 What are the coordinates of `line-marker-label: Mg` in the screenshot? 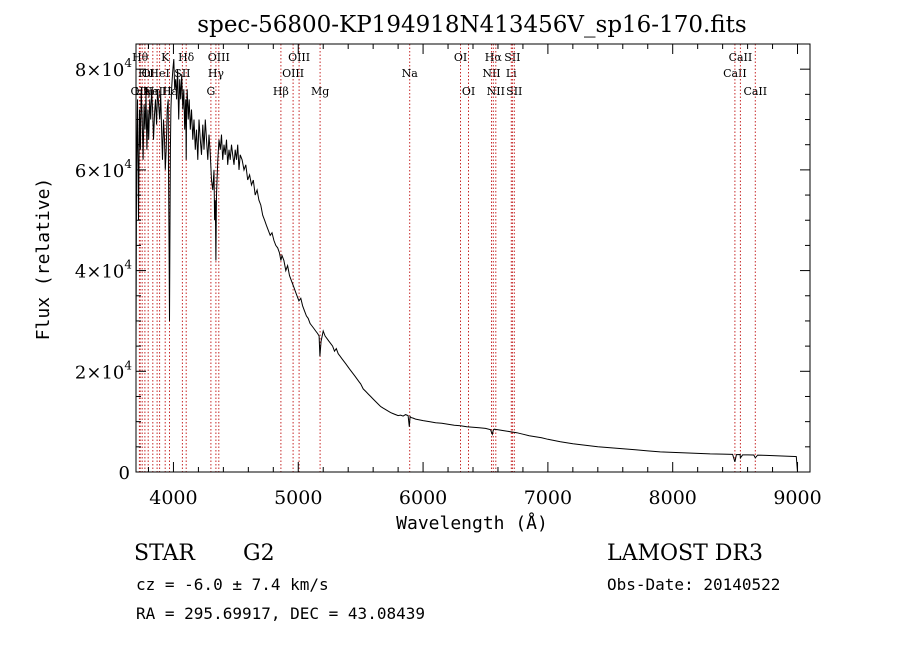 It's located at (320, 91).